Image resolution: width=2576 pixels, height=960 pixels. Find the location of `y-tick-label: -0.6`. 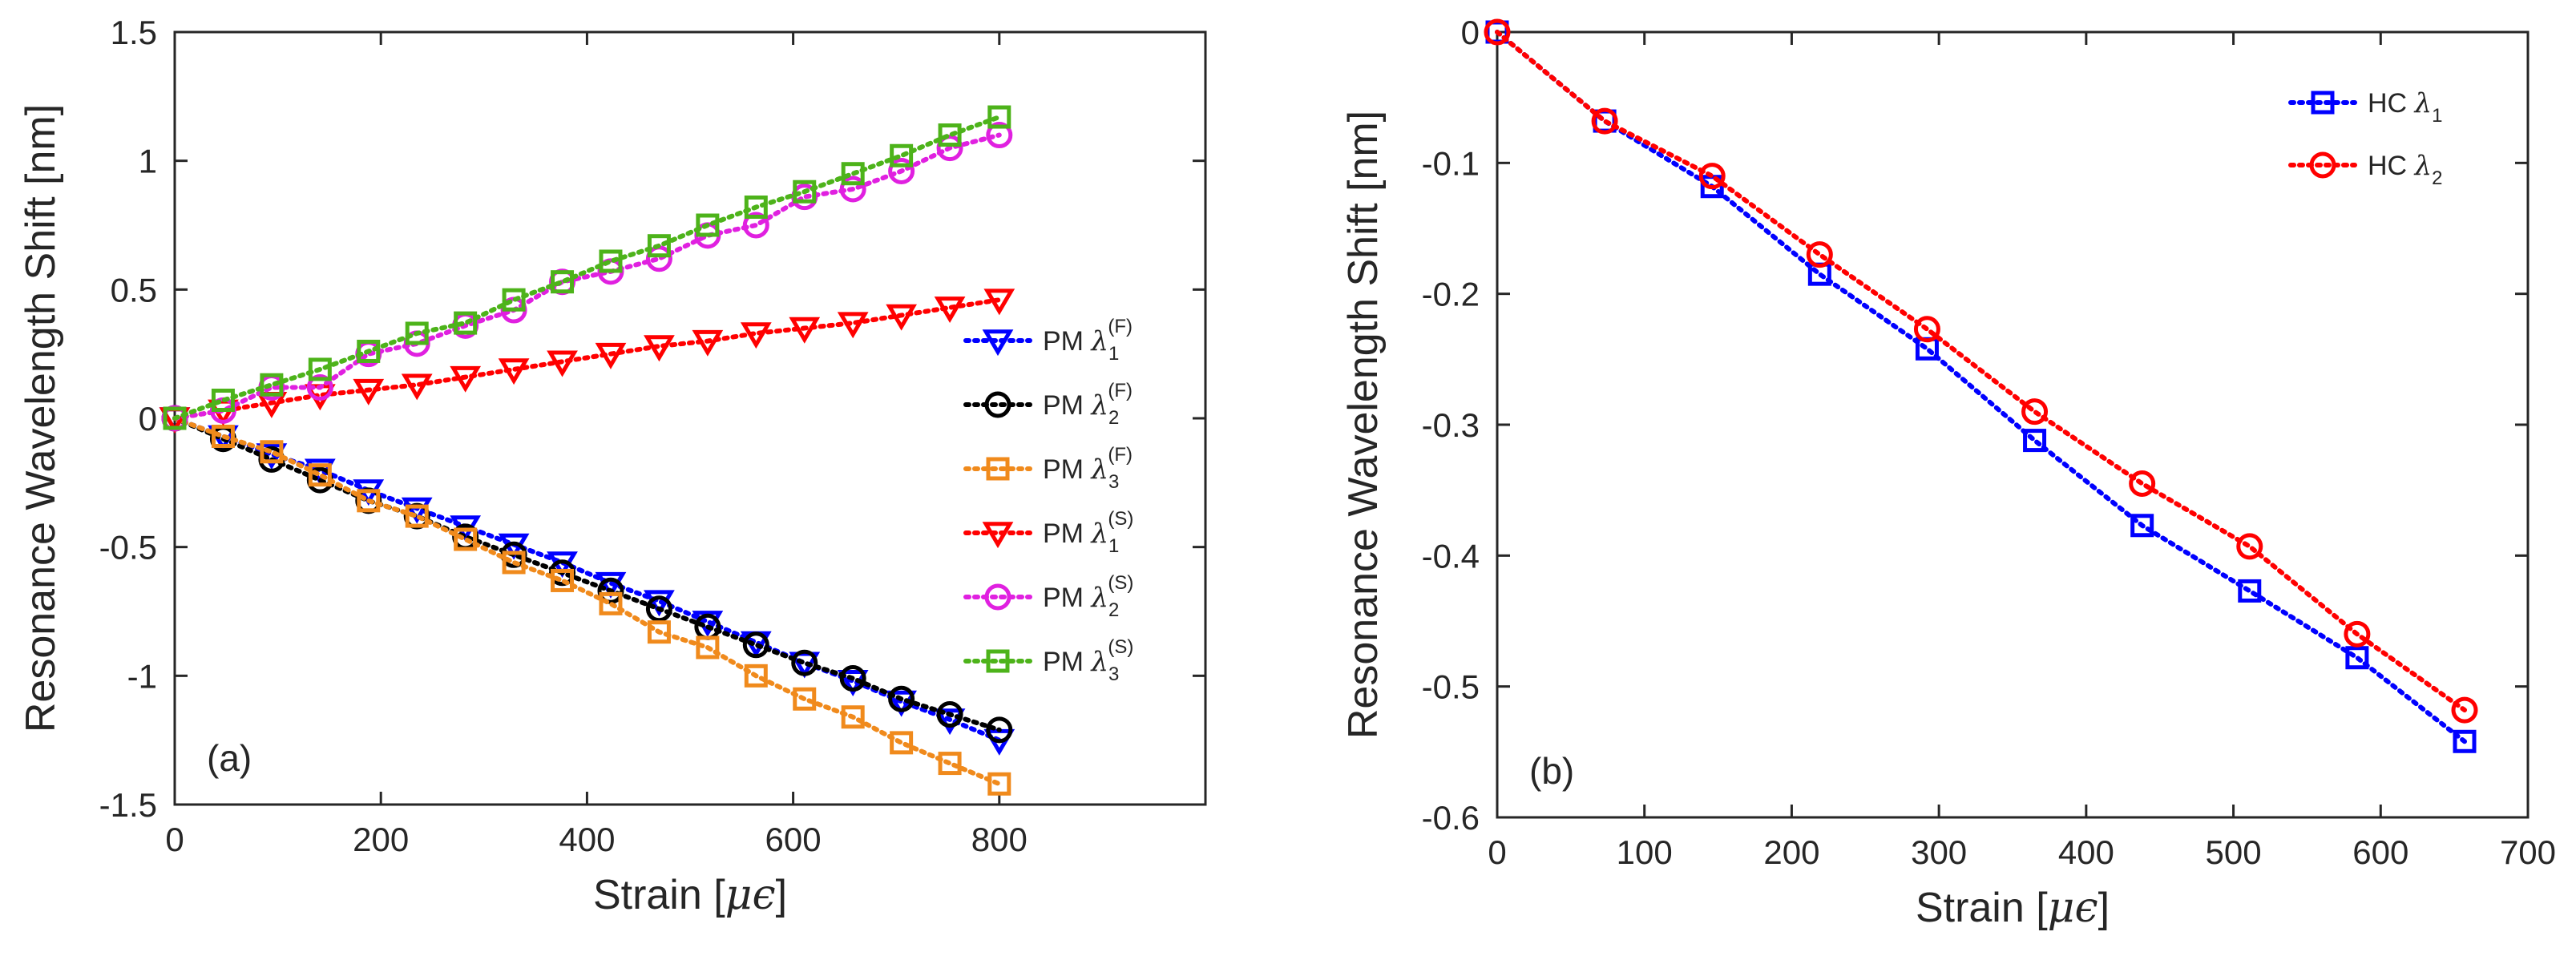

y-tick-label: -0.6 is located at coordinates (1451, 818).